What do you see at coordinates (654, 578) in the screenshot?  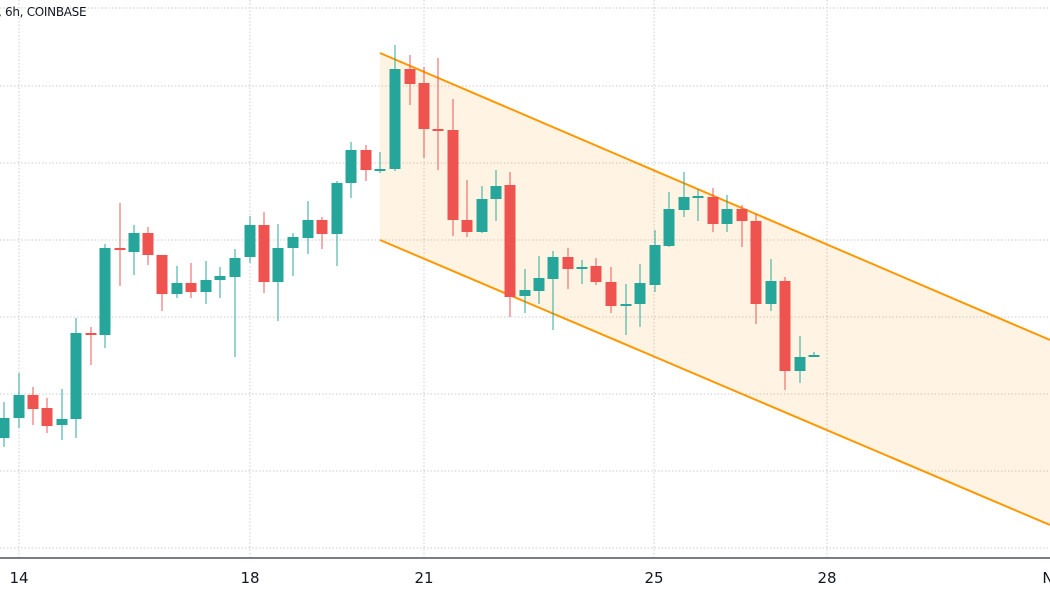 I see `x-axis-tick-label: 25` at bounding box center [654, 578].